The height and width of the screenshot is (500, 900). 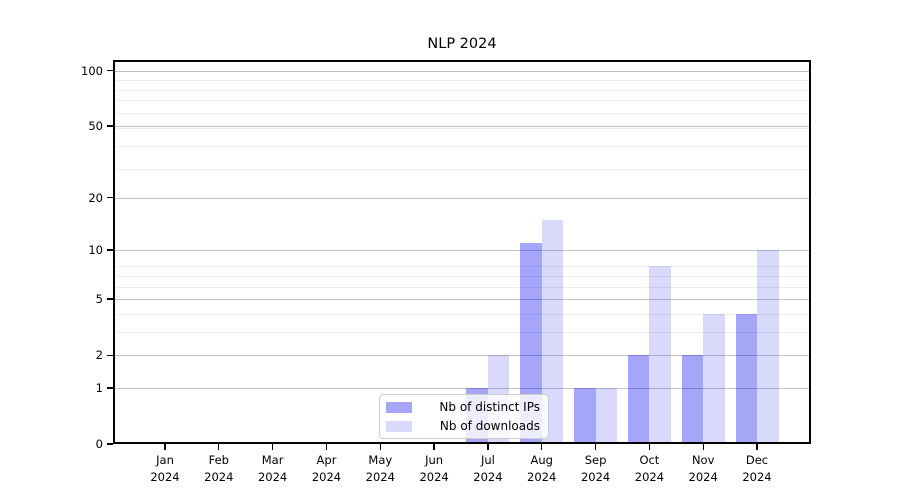 I want to click on x-tick-label: May 2024, so click(x=380, y=468).